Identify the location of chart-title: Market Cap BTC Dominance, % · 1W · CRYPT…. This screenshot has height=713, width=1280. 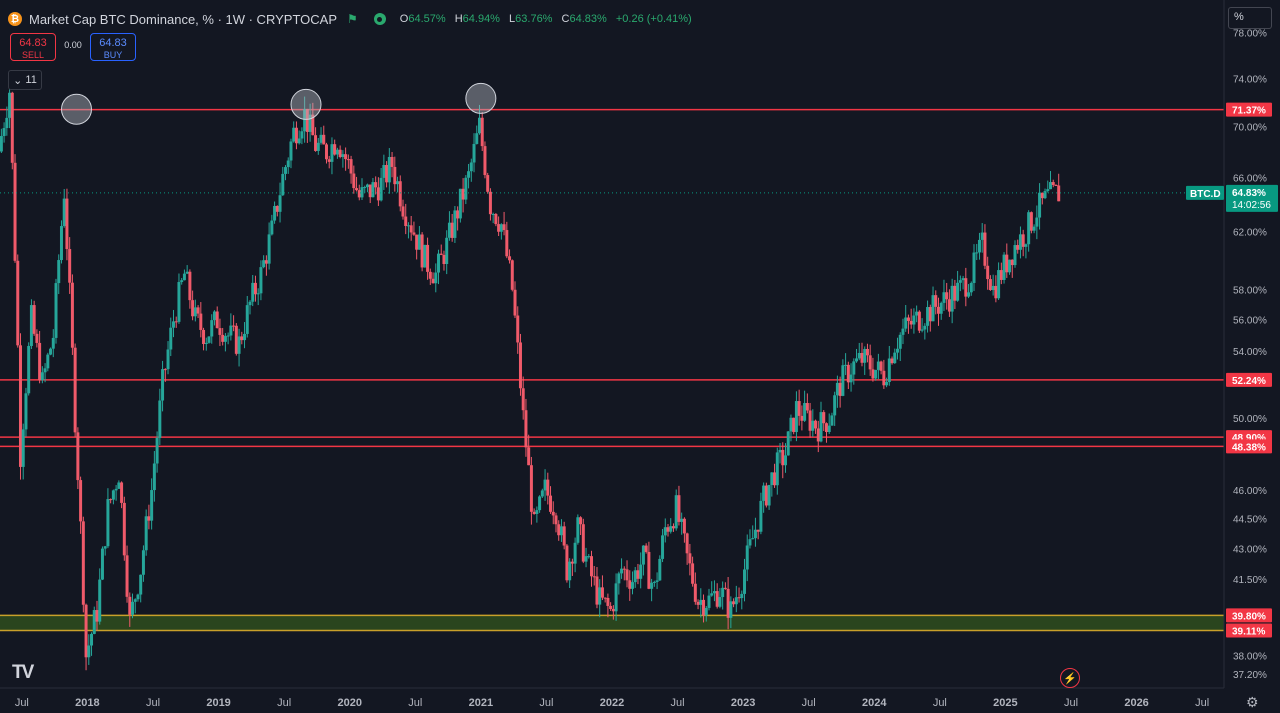
(183, 19).